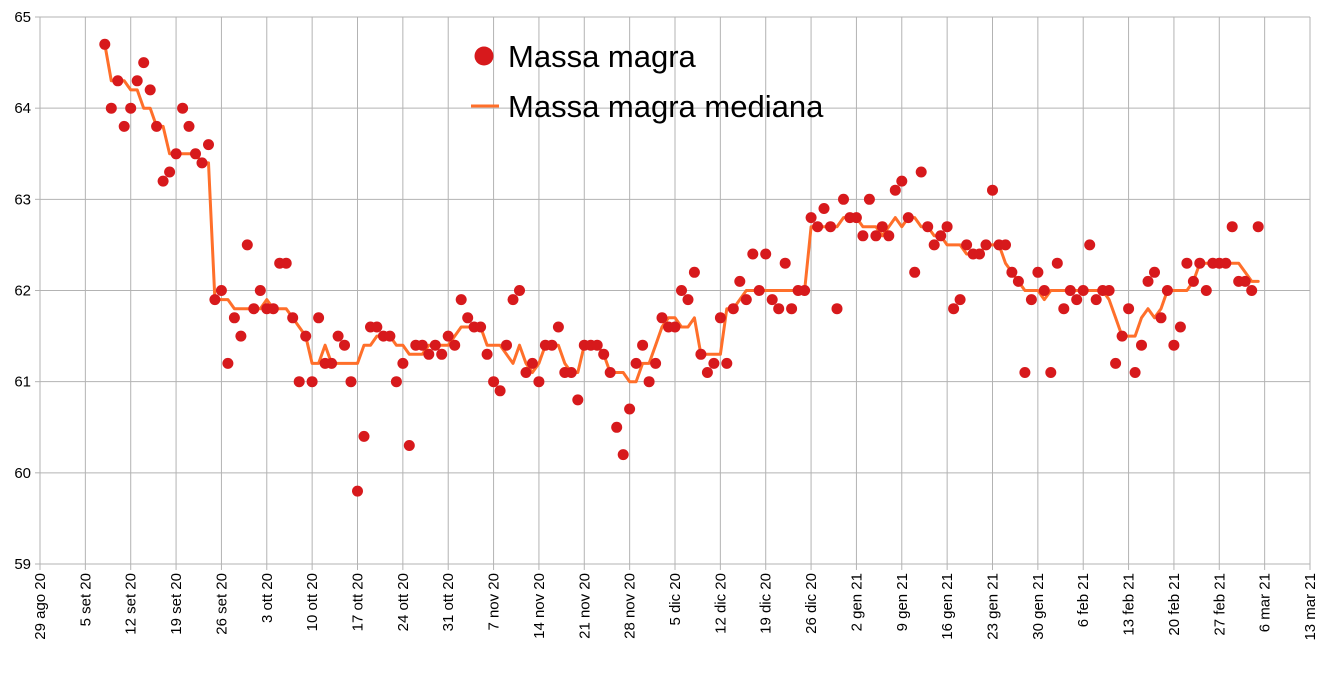 This screenshot has width=1329, height=673. I want to click on x-tick-label: 31 ott 20, so click(448, 602).